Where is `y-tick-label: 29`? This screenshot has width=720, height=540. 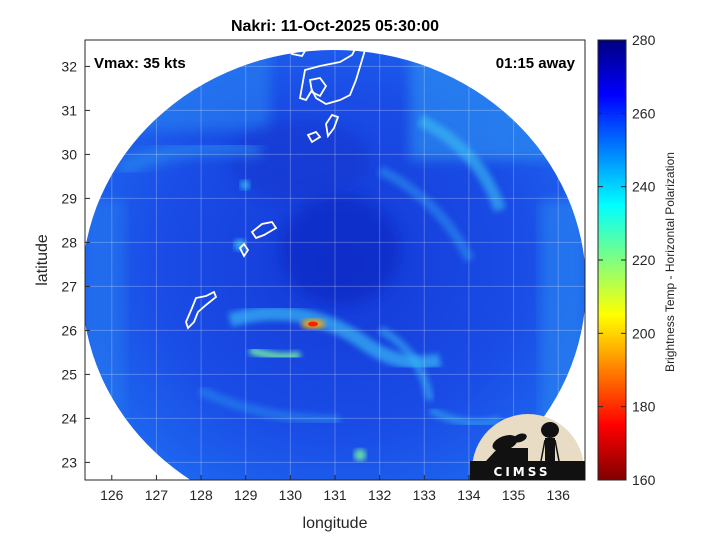
y-tick-label: 29 is located at coordinates (69, 198).